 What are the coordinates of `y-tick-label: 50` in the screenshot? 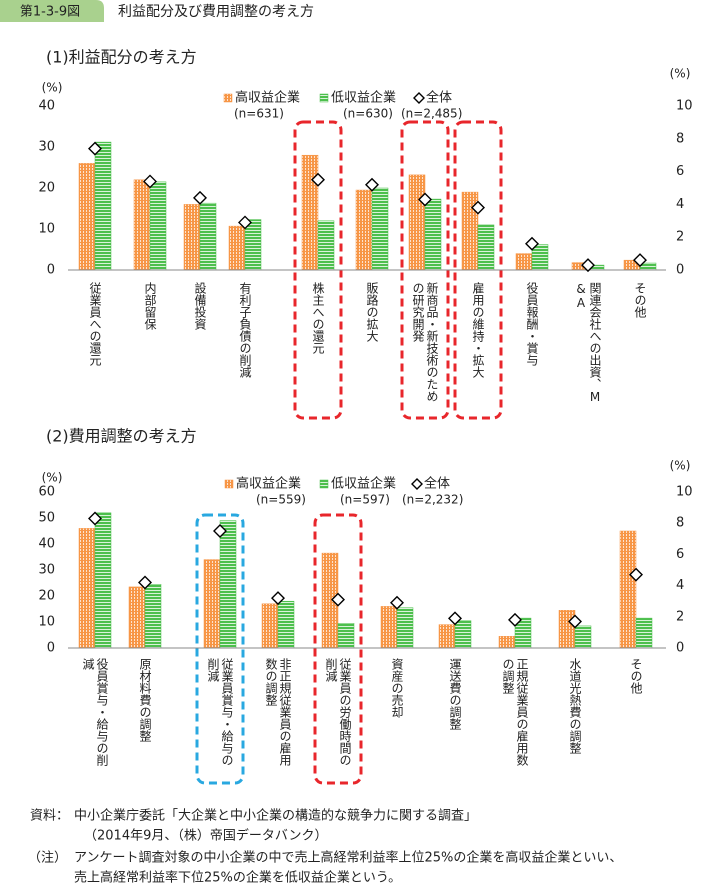 It's located at (46, 518).